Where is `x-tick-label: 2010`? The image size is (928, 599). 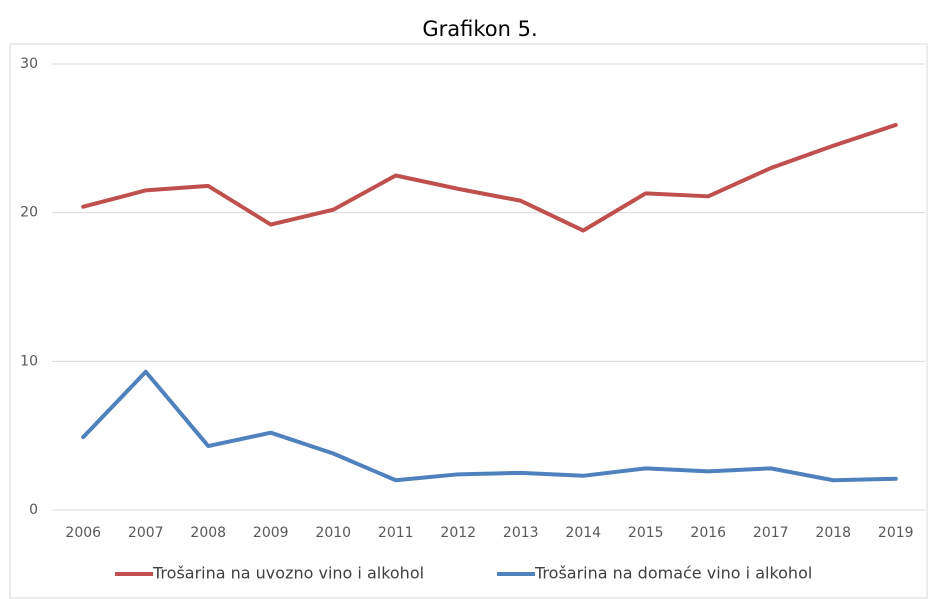 x-tick-label: 2010 is located at coordinates (333, 533).